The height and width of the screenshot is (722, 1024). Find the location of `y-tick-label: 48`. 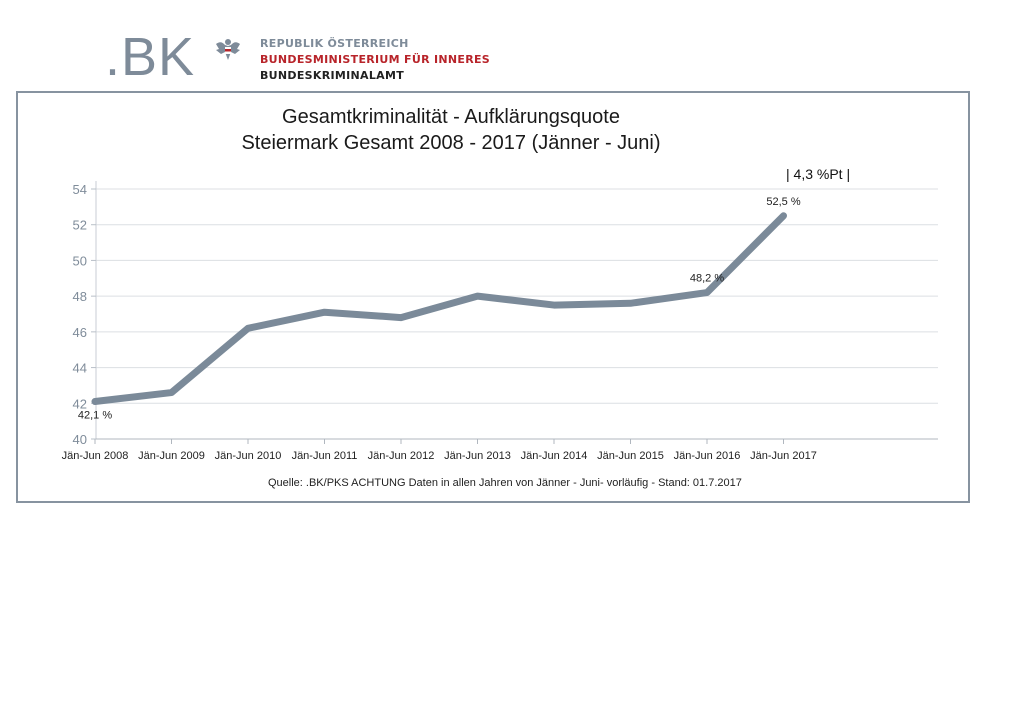

y-tick-label: 48 is located at coordinates (80, 296).